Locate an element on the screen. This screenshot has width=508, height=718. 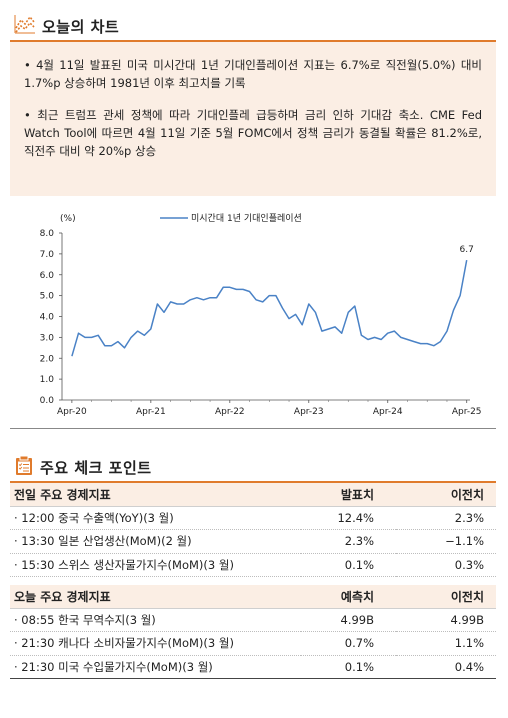
y-tick-label: 4.0 is located at coordinates (47, 318).